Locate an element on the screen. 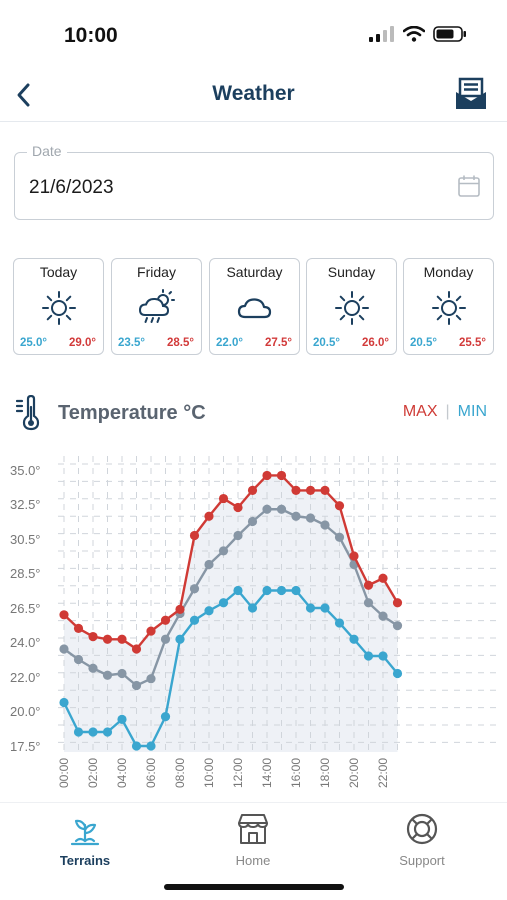  x-tick-label: 10:00 is located at coordinates (209, 773).